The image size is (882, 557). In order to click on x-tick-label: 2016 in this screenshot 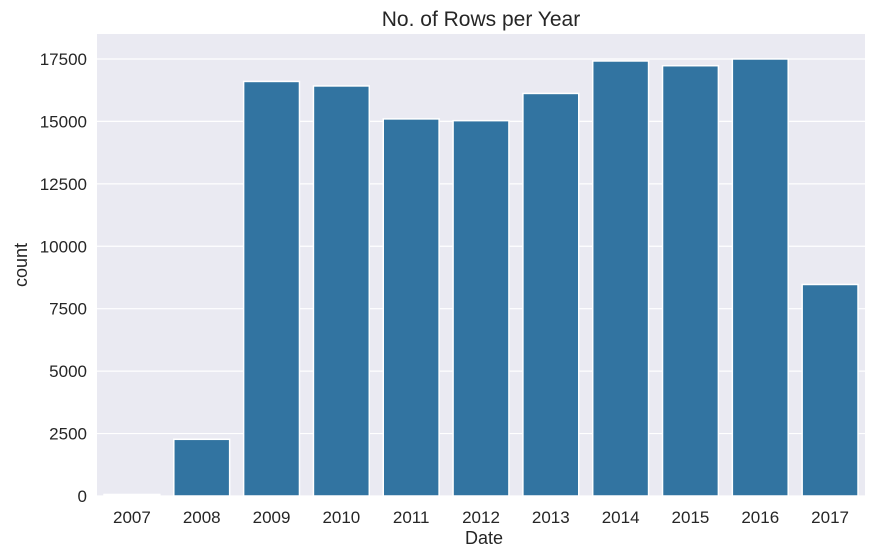, I will do `click(760, 517)`.